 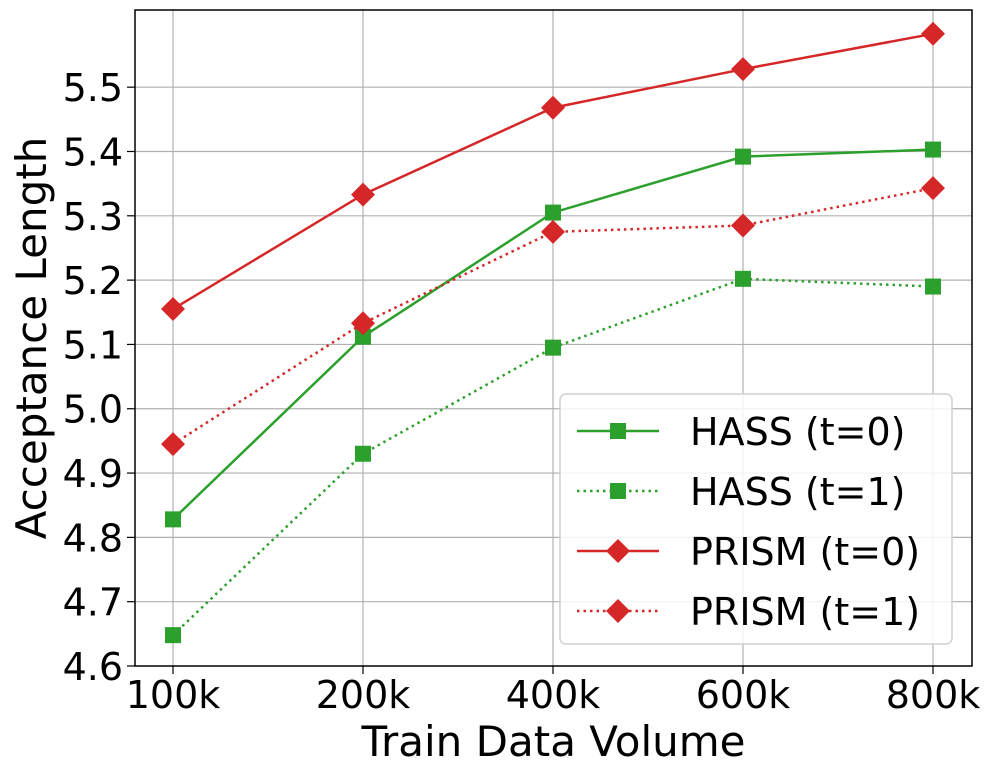 What do you see at coordinates (93, 603) in the screenshot?
I see `y-tick-label: 4.7` at bounding box center [93, 603].